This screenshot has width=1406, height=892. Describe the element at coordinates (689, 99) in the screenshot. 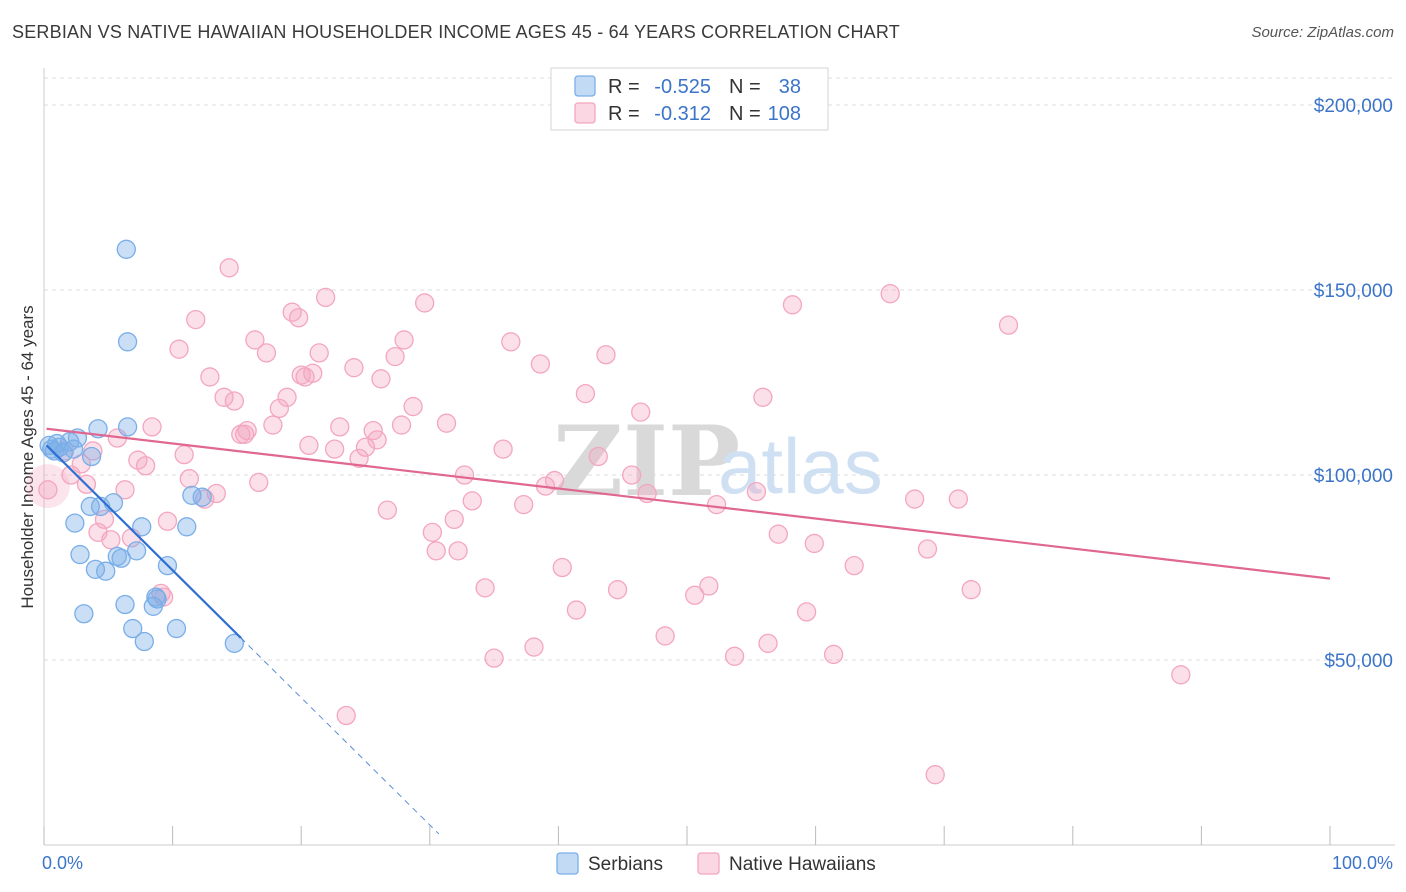

I see `legend-box` at that location.